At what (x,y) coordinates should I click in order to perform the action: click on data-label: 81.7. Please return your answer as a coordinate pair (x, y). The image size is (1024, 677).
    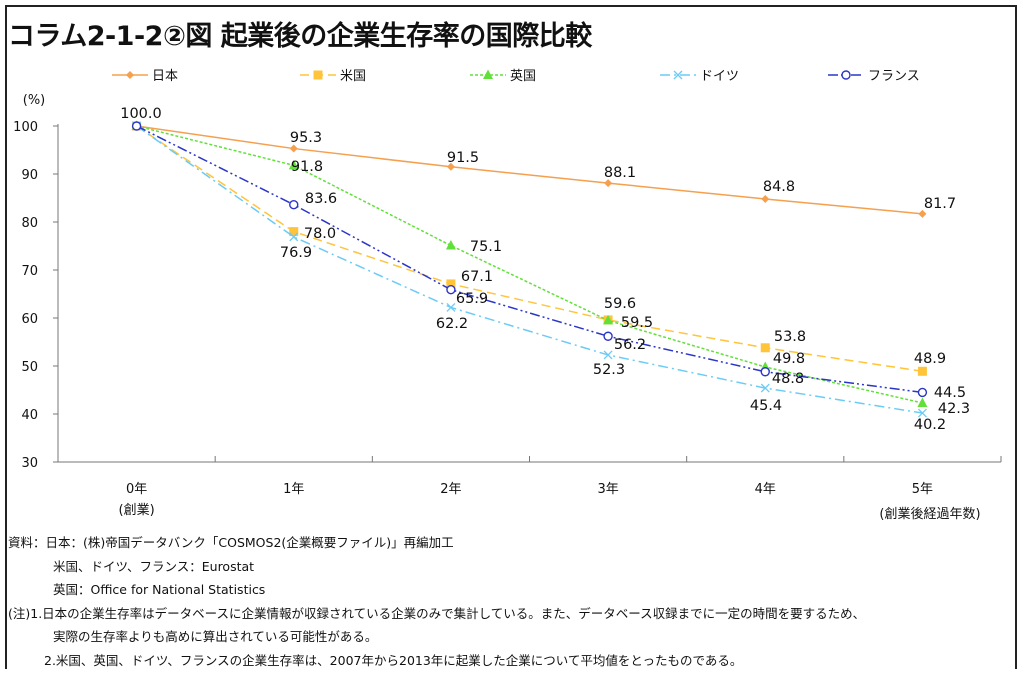
    Looking at the image, I should click on (940, 204).